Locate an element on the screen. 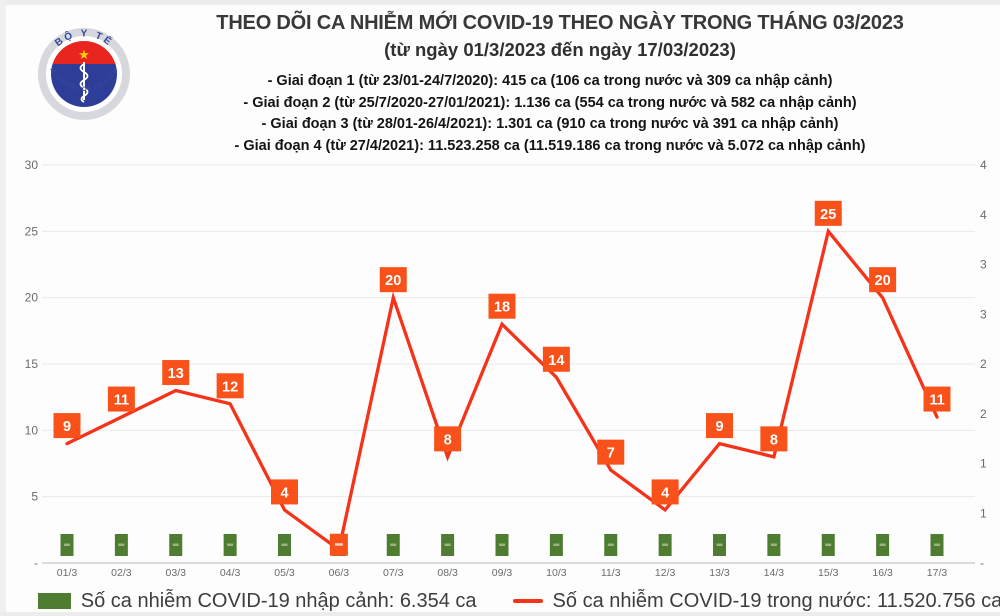 This screenshot has height=616, width=1000. left-axis-tick-label: 30 is located at coordinates (32, 165).